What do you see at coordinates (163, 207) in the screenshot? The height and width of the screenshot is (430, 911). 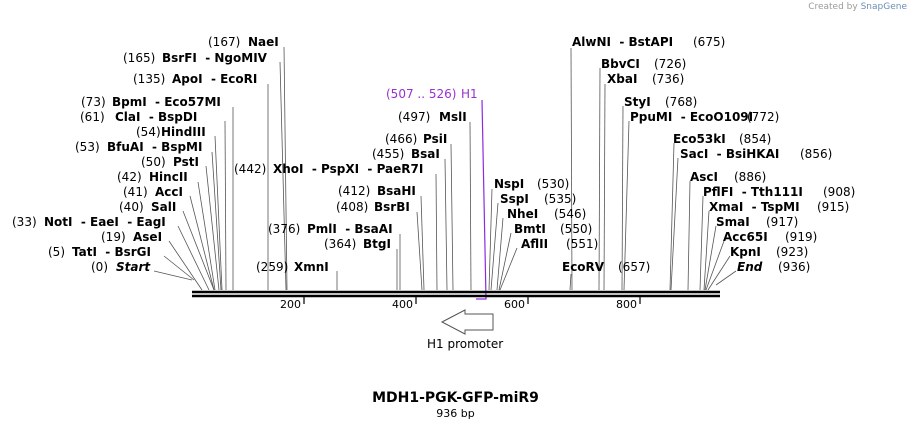 I see `restriction-site-label: SalI` at bounding box center [163, 207].